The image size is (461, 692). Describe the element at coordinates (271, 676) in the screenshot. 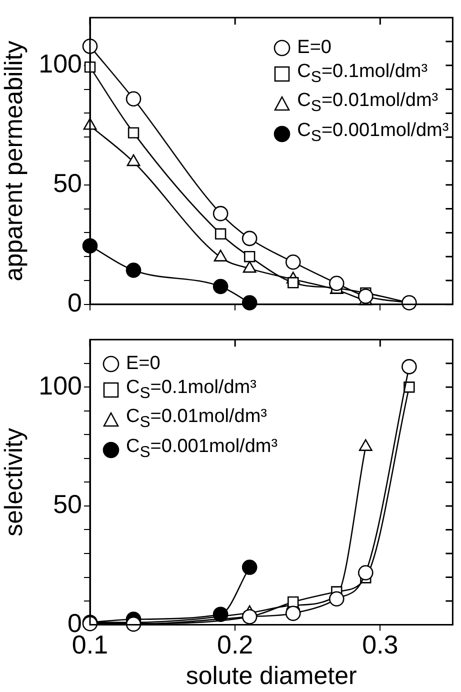

I see `x-axis-title: solute diameter` at that location.